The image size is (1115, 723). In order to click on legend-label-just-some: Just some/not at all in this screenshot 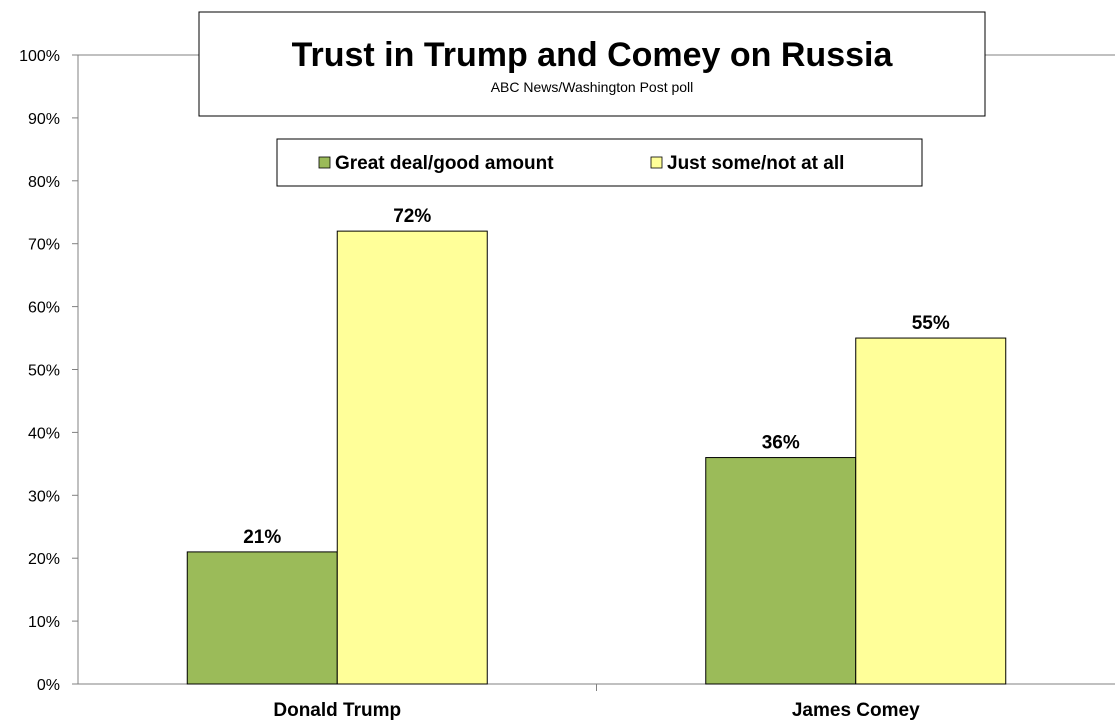, I will do `click(755, 163)`.